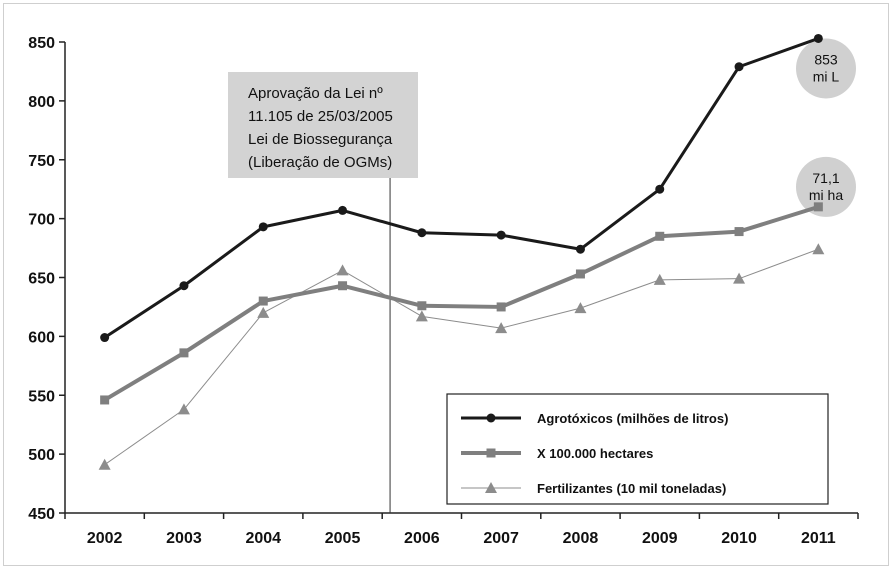 This screenshot has height=570, width=892. I want to click on y-tick-label: 500, so click(41, 455).